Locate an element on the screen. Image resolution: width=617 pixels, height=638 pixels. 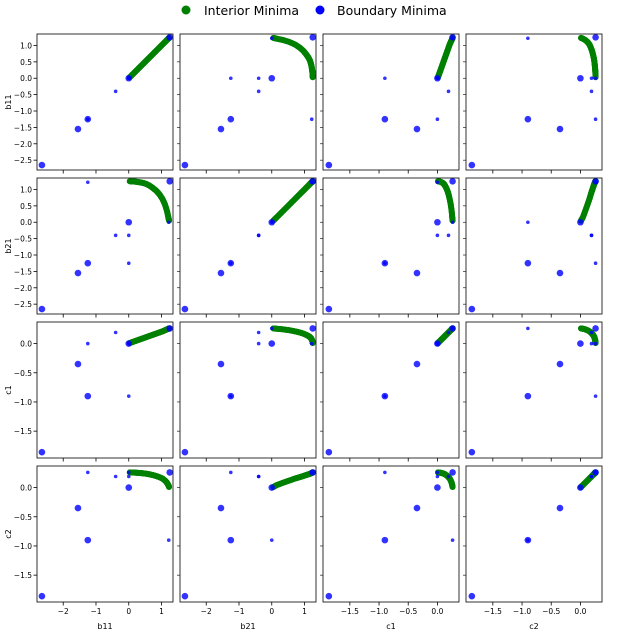
panel-b11-vs-c2 is located at coordinates (533, 103).